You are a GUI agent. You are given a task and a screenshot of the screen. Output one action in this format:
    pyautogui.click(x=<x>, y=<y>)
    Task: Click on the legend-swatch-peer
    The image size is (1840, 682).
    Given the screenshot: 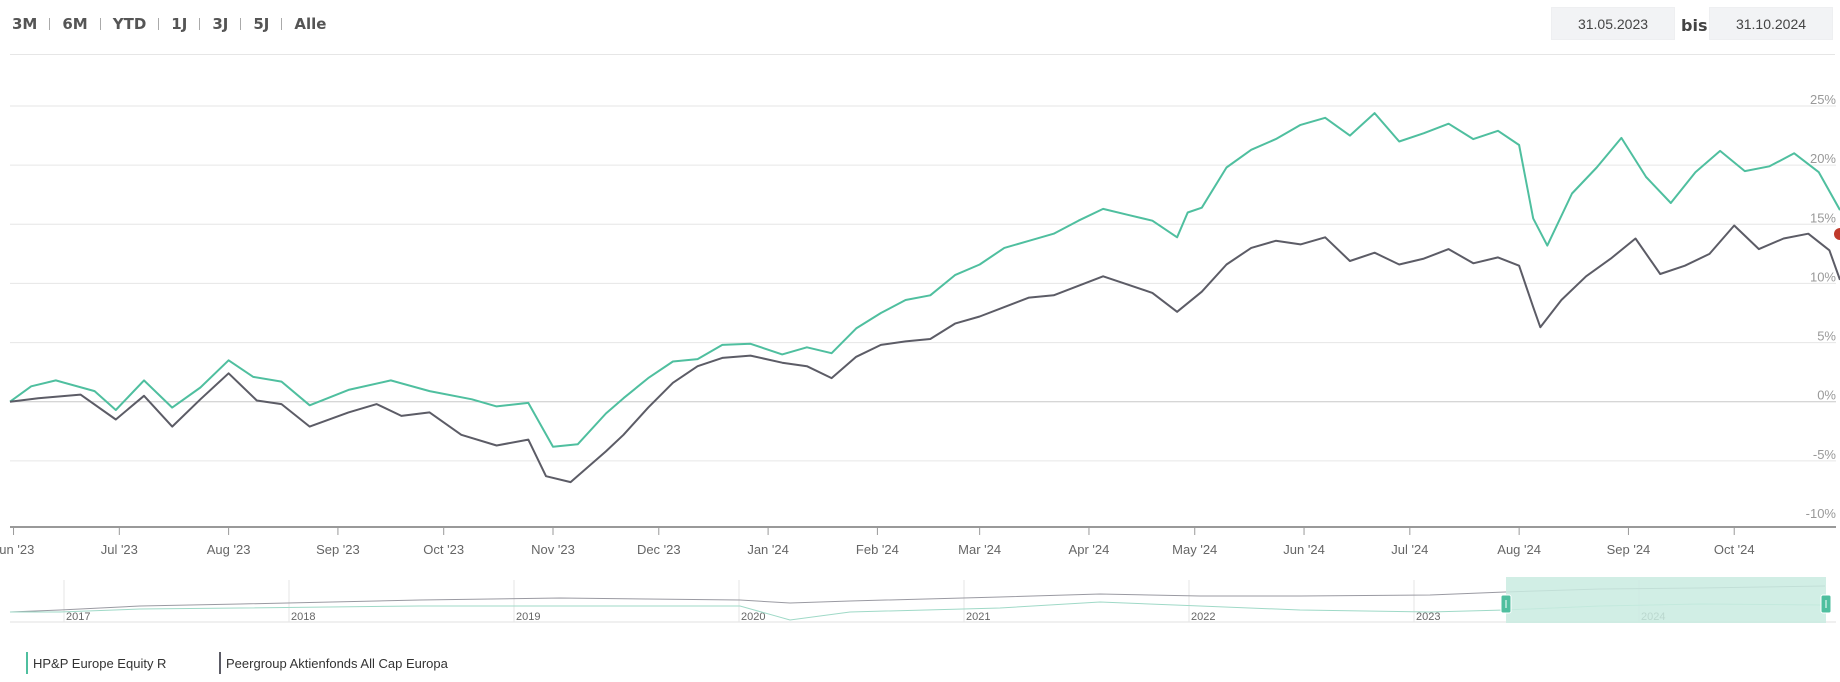 What is the action you would take?
    pyautogui.click(x=220, y=663)
    